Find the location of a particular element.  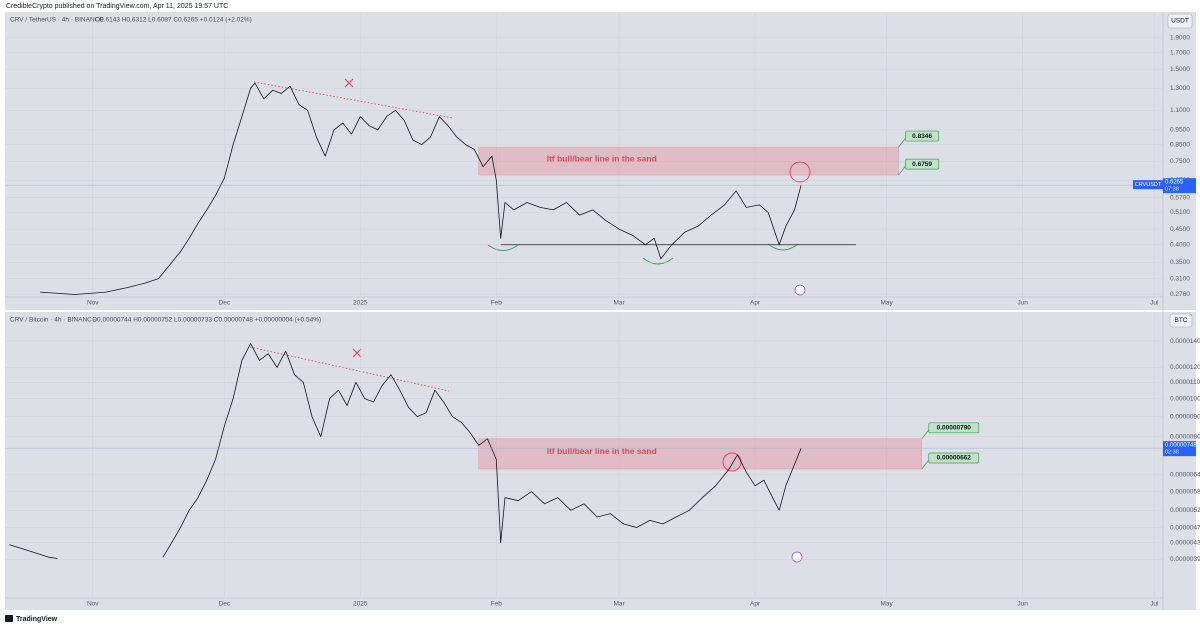

y-tick-label: 1.9000 is located at coordinates (1180, 38).